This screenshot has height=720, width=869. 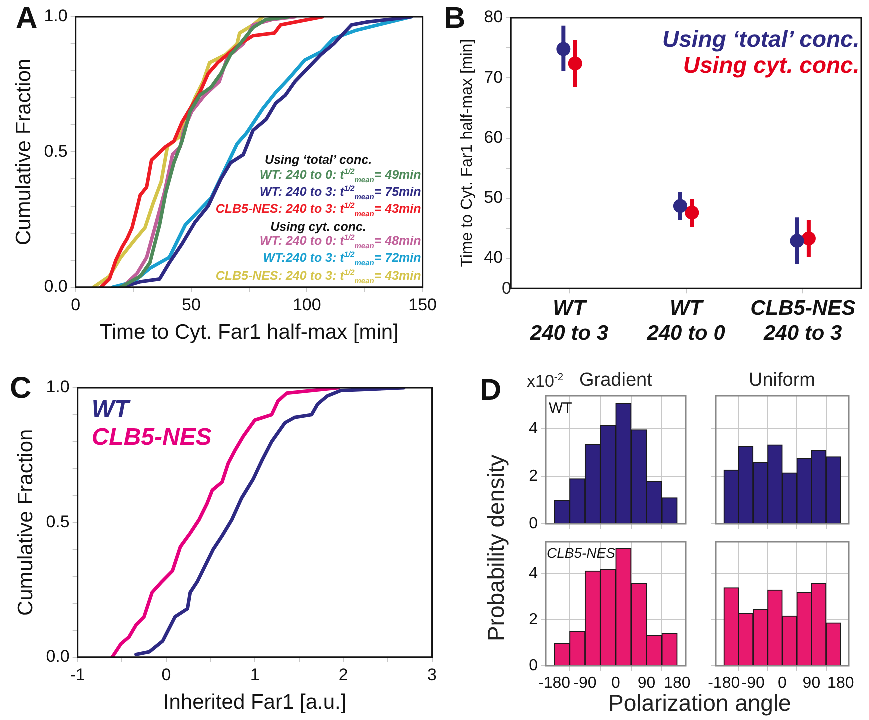 What do you see at coordinates (455, 19) in the screenshot?
I see `text: B` at bounding box center [455, 19].